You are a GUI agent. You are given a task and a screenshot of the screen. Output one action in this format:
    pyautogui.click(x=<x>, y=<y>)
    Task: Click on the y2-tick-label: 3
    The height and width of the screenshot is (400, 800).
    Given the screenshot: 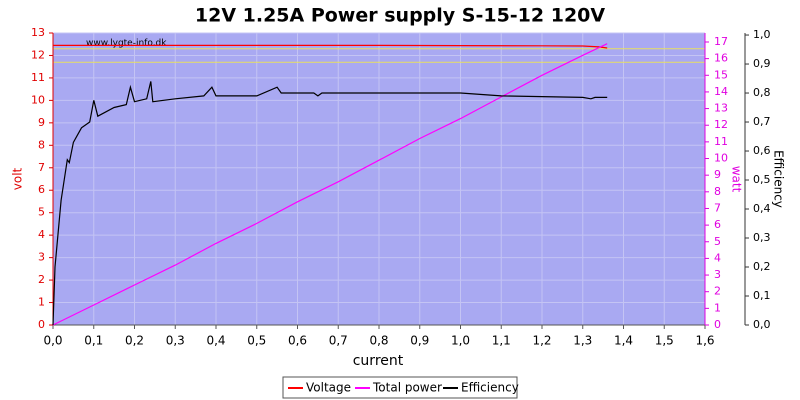 What is the action you would take?
    pyautogui.click(x=717, y=274)
    